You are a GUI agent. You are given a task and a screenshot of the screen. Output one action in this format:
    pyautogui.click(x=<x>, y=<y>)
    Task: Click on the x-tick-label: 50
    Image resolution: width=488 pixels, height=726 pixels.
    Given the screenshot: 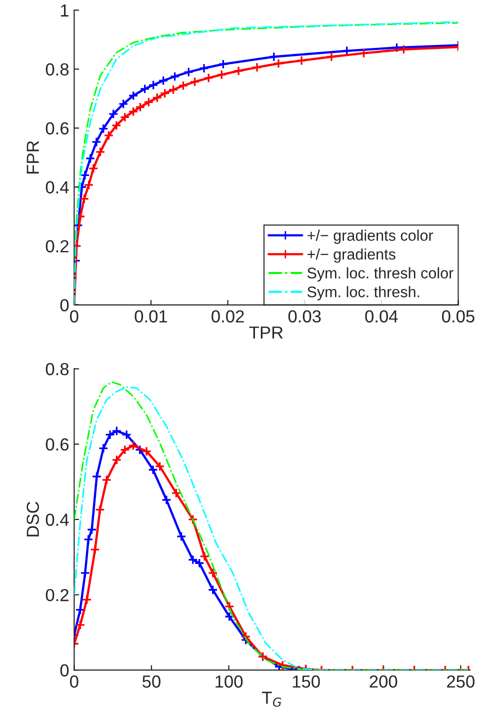 What is the action you would take?
    pyautogui.click(x=151, y=681)
    